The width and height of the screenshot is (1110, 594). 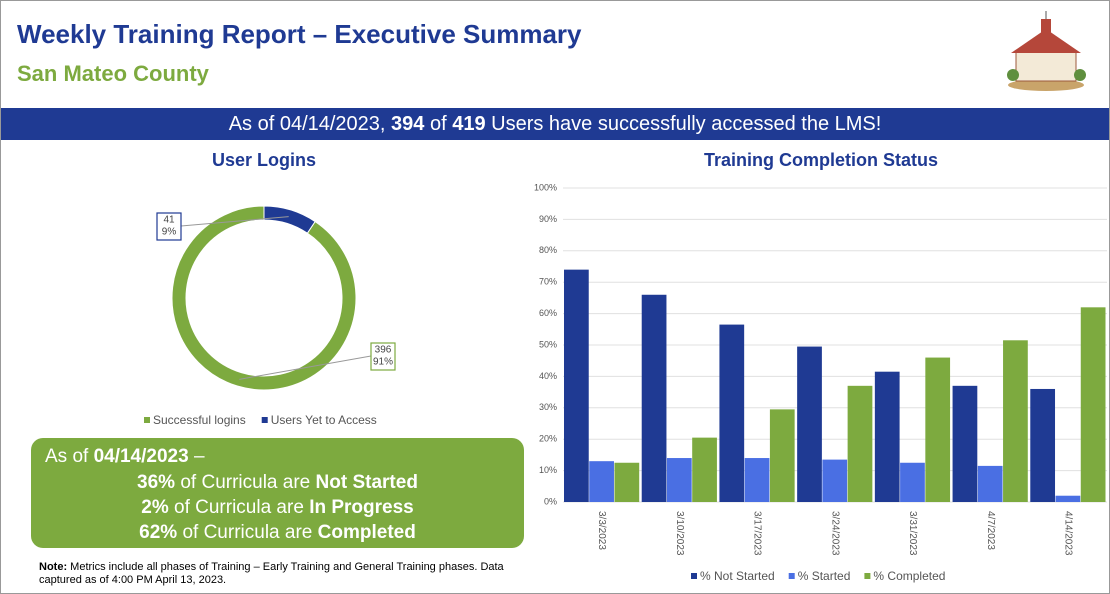 I want to click on y-tick-label: 0%, so click(x=550, y=501).